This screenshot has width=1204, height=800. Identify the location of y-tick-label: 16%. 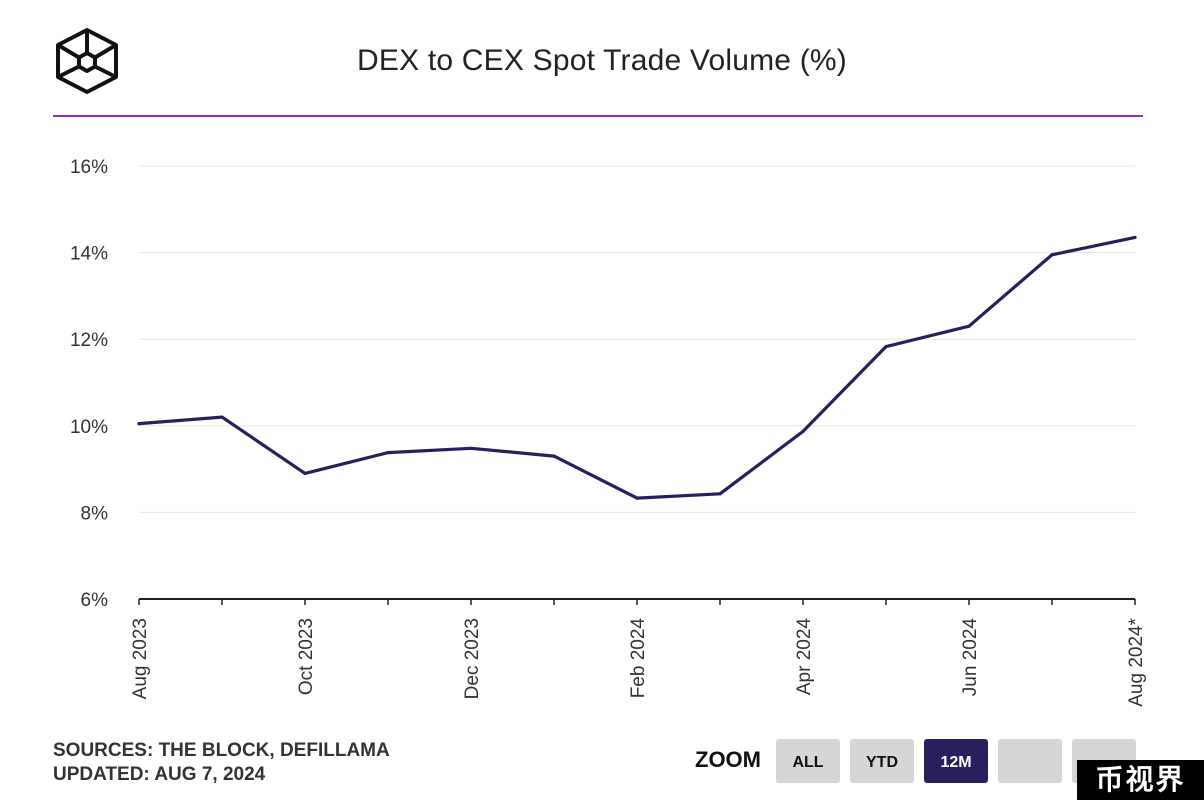
(89, 167).